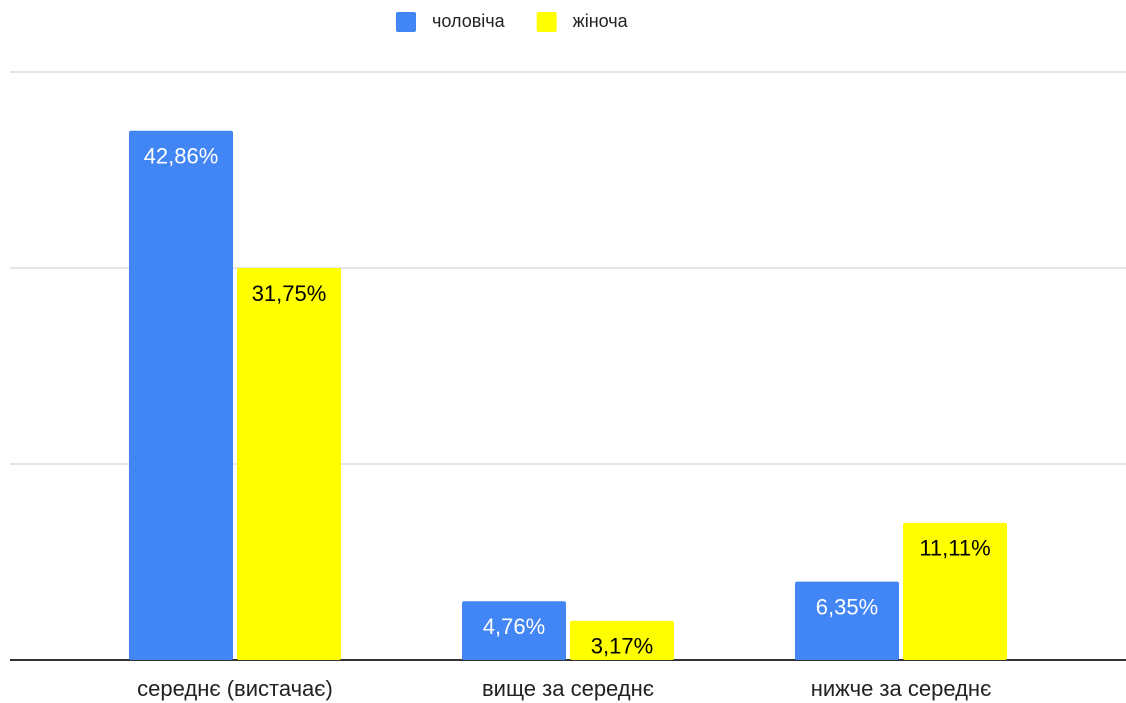 The image size is (1126, 703). What do you see at coordinates (601, 21) in the screenshot?
I see `legend-label: жіноча` at bounding box center [601, 21].